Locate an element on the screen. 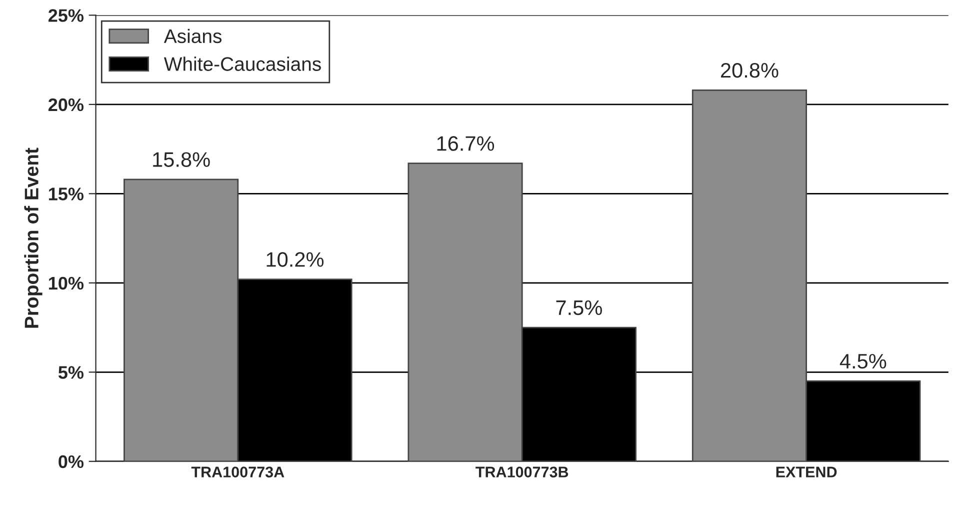  data-label: 7.5% is located at coordinates (579, 308).